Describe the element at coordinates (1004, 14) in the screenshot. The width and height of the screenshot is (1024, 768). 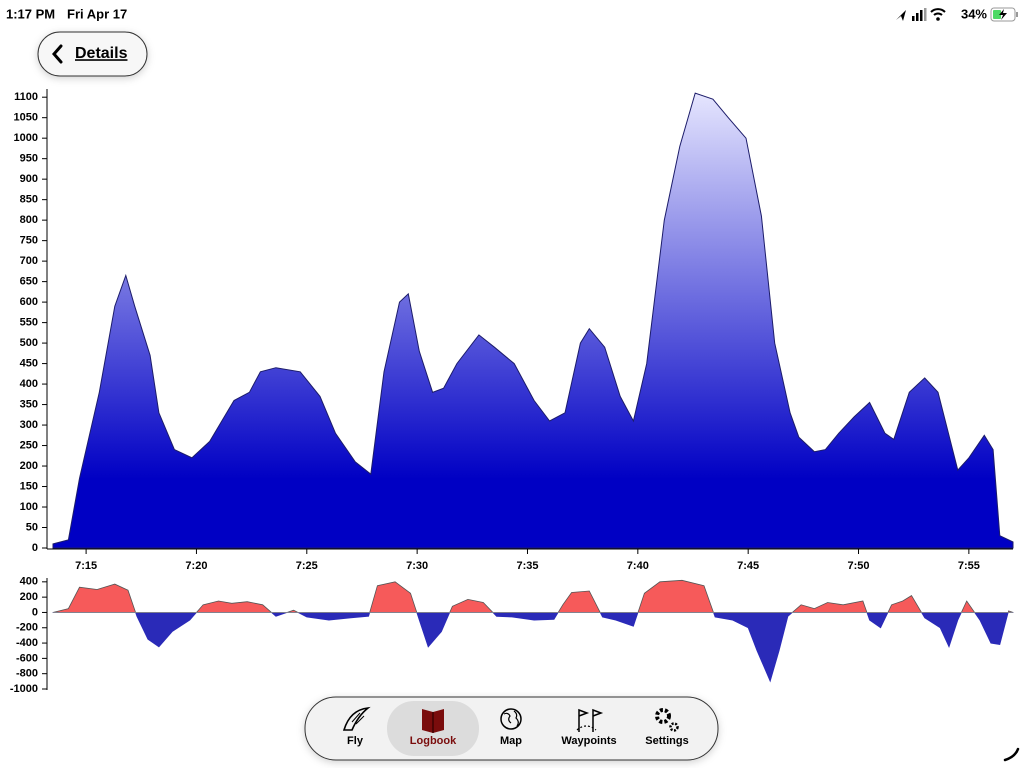
I see `battery-icon` at that location.